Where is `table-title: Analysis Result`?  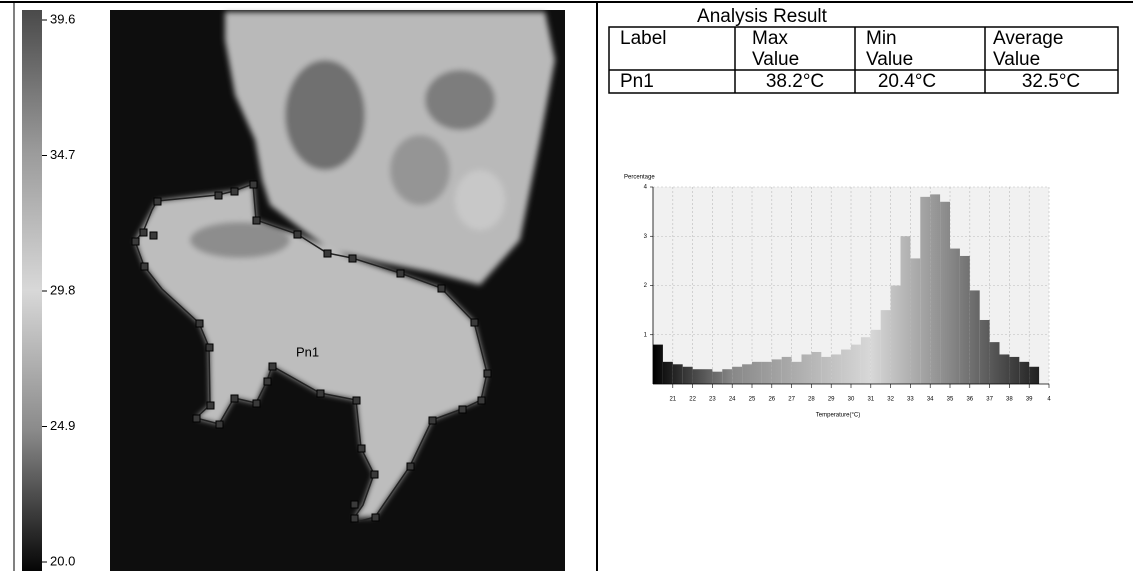 table-title: Analysis Result is located at coordinates (762, 16).